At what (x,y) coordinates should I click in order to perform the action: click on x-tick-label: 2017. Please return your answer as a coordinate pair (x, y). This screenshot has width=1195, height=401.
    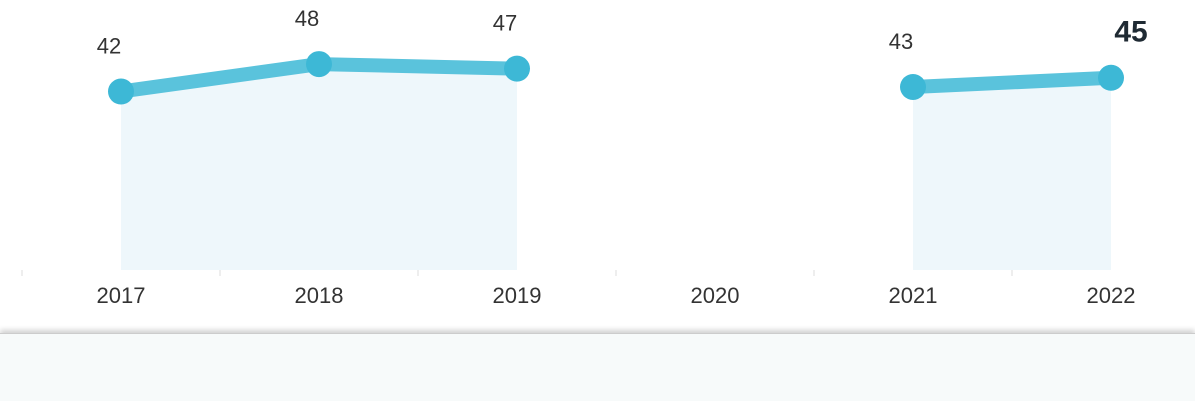
    Looking at the image, I should click on (121, 295).